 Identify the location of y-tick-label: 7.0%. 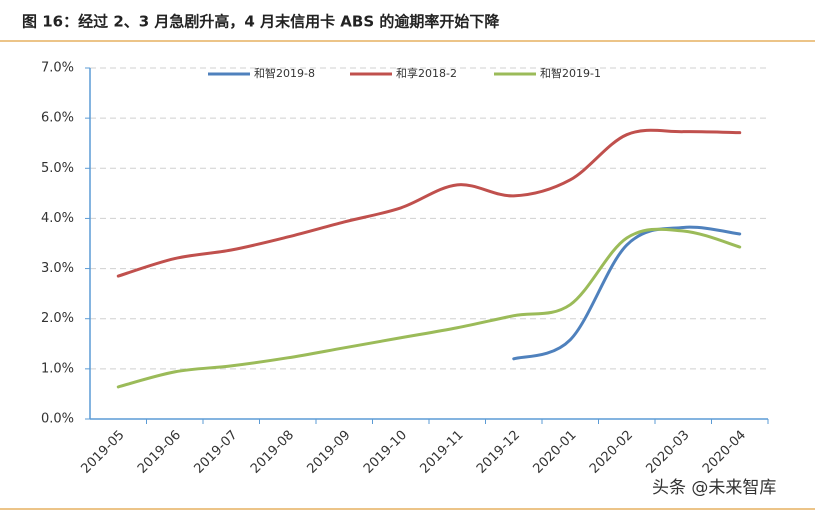
(57, 68).